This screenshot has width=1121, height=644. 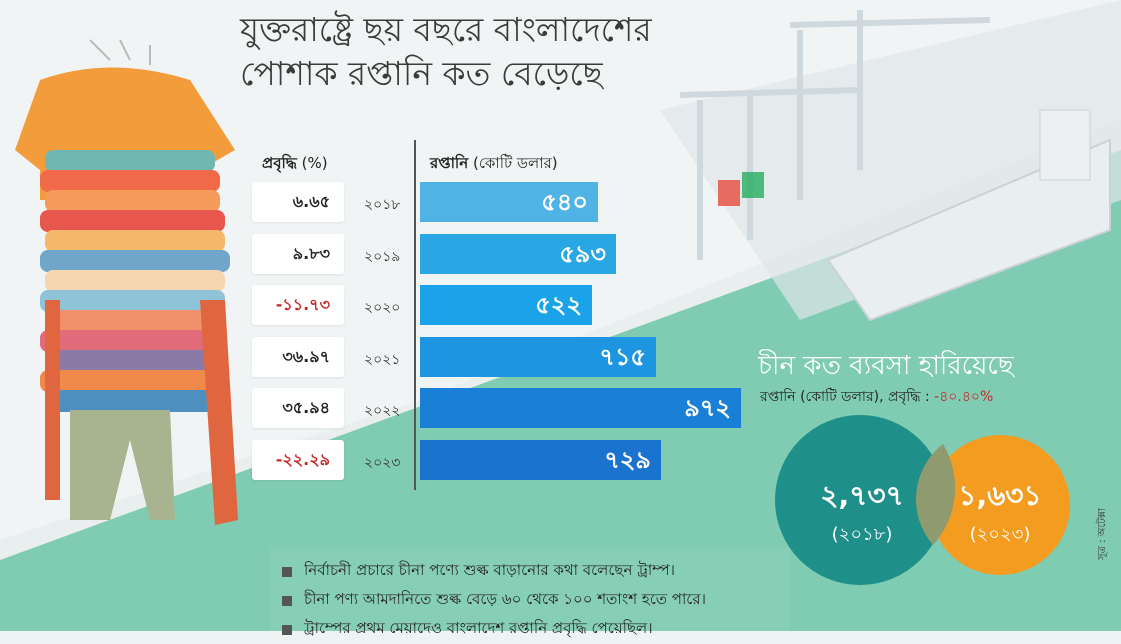 What do you see at coordinates (582, 254) in the screenshot?
I see `bar-value-label: ৫৯৩` at bounding box center [582, 254].